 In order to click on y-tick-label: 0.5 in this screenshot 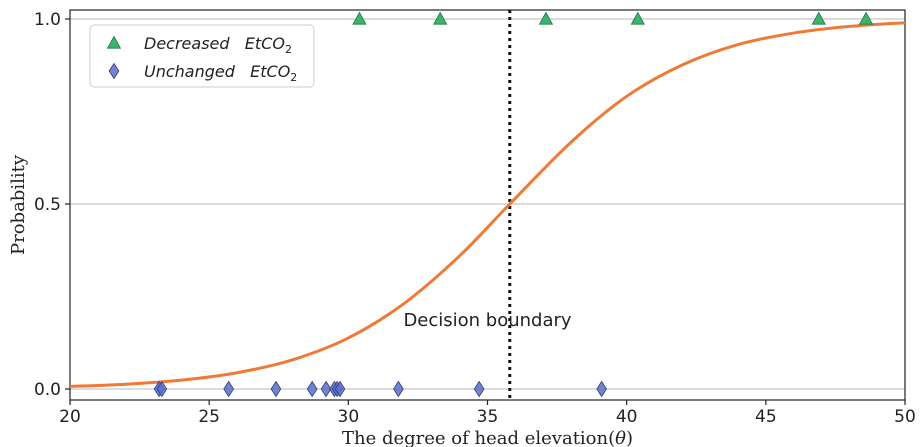, I will do `click(47, 205)`.